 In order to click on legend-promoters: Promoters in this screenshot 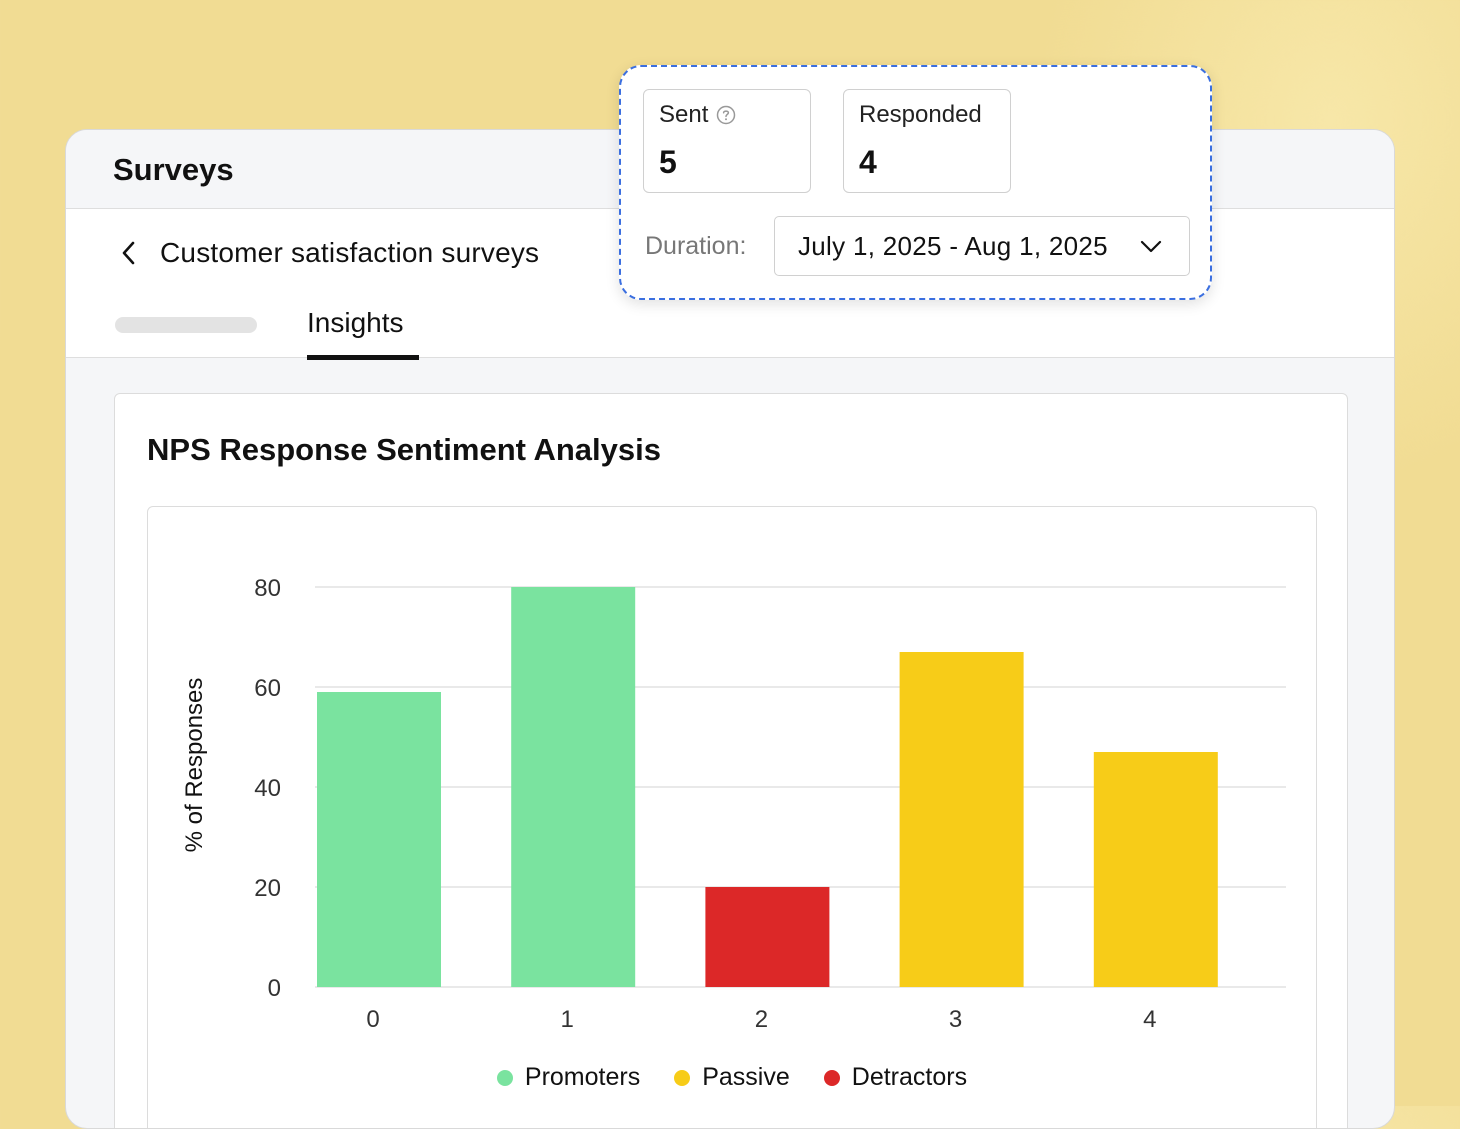, I will do `click(568, 1077)`.